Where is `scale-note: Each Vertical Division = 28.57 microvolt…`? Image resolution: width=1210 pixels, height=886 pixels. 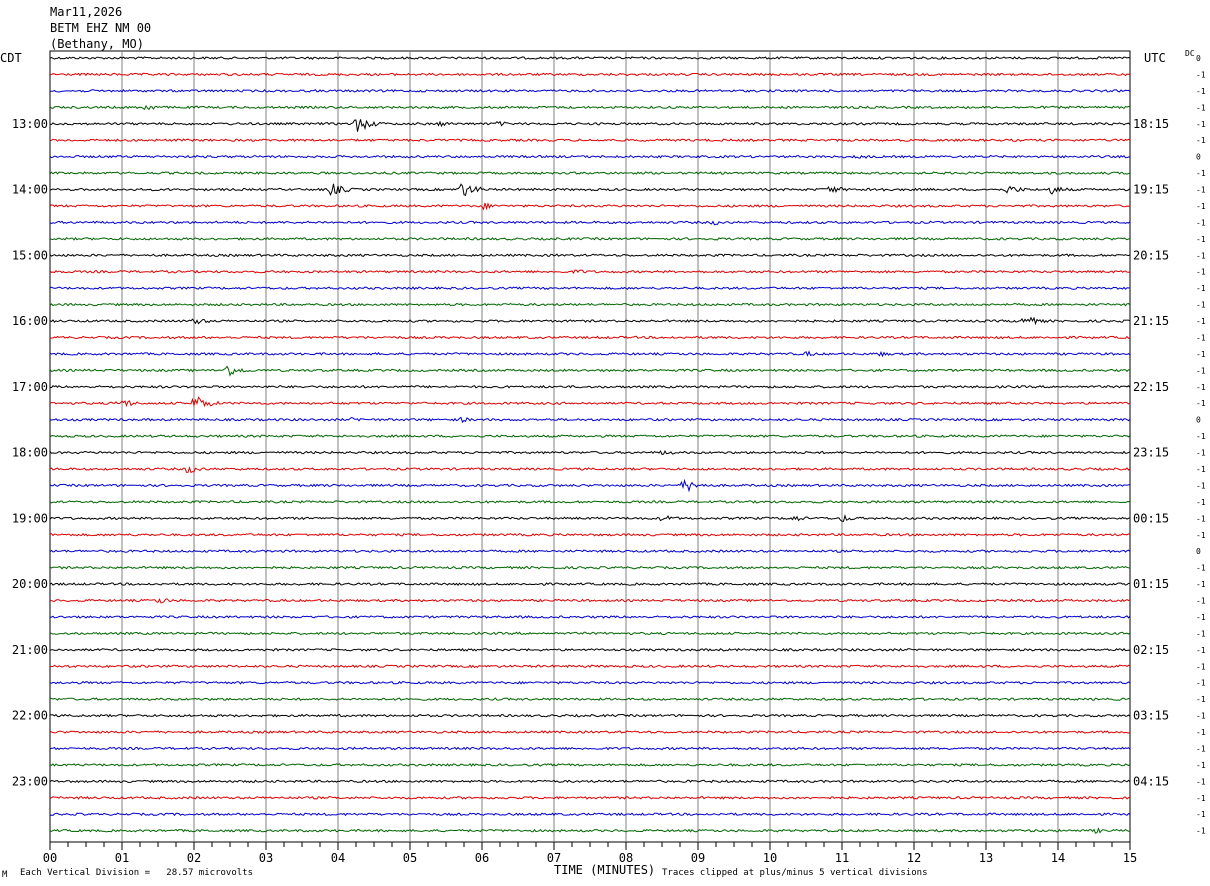
scale-note: Each Vertical Division = 28.57 microvolt… is located at coordinates (136, 873).